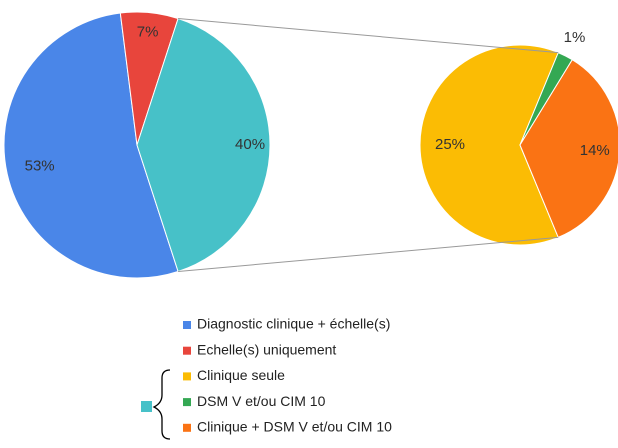 The width and height of the screenshot is (618, 448). What do you see at coordinates (450, 144) in the screenshot?
I see `data-label: 25%` at bounding box center [450, 144].